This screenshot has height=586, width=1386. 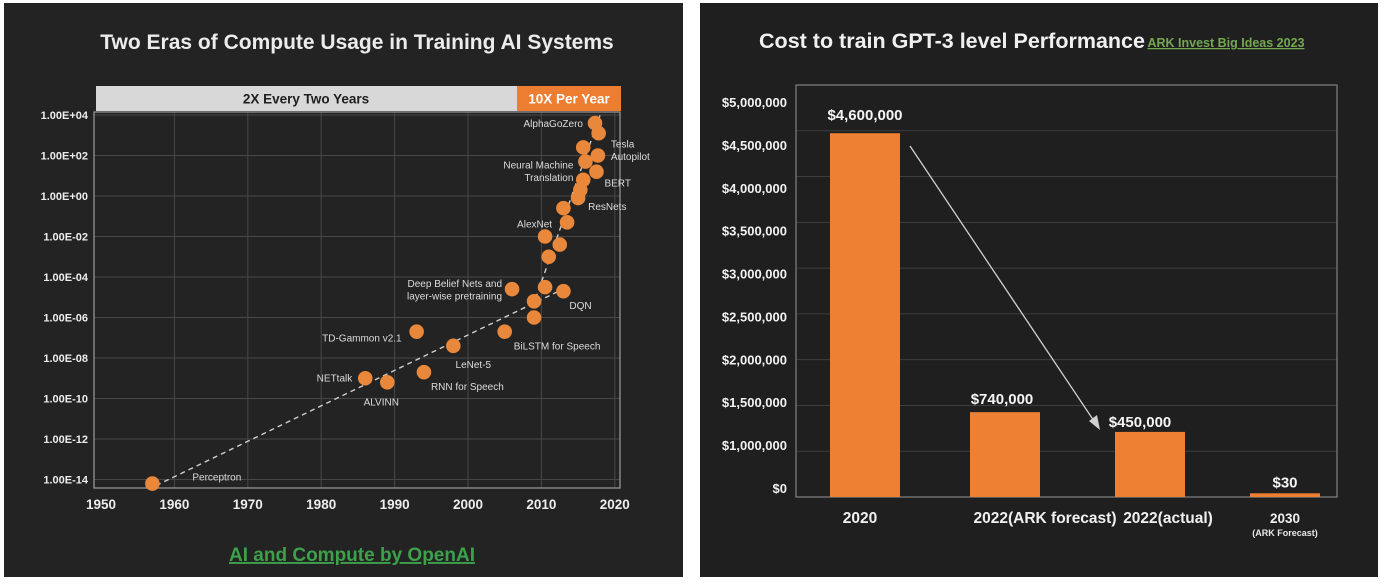 I want to click on data-point-bert, so click(x=596, y=171).